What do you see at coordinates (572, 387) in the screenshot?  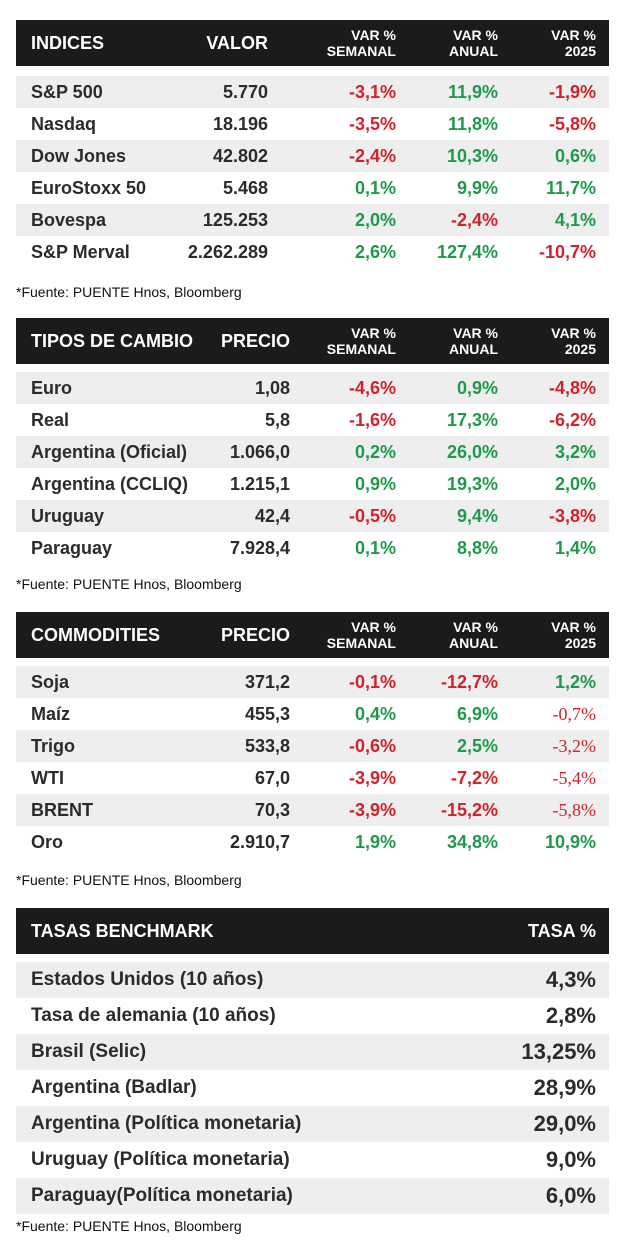 I see `row-ytd: -4,8%` at bounding box center [572, 387].